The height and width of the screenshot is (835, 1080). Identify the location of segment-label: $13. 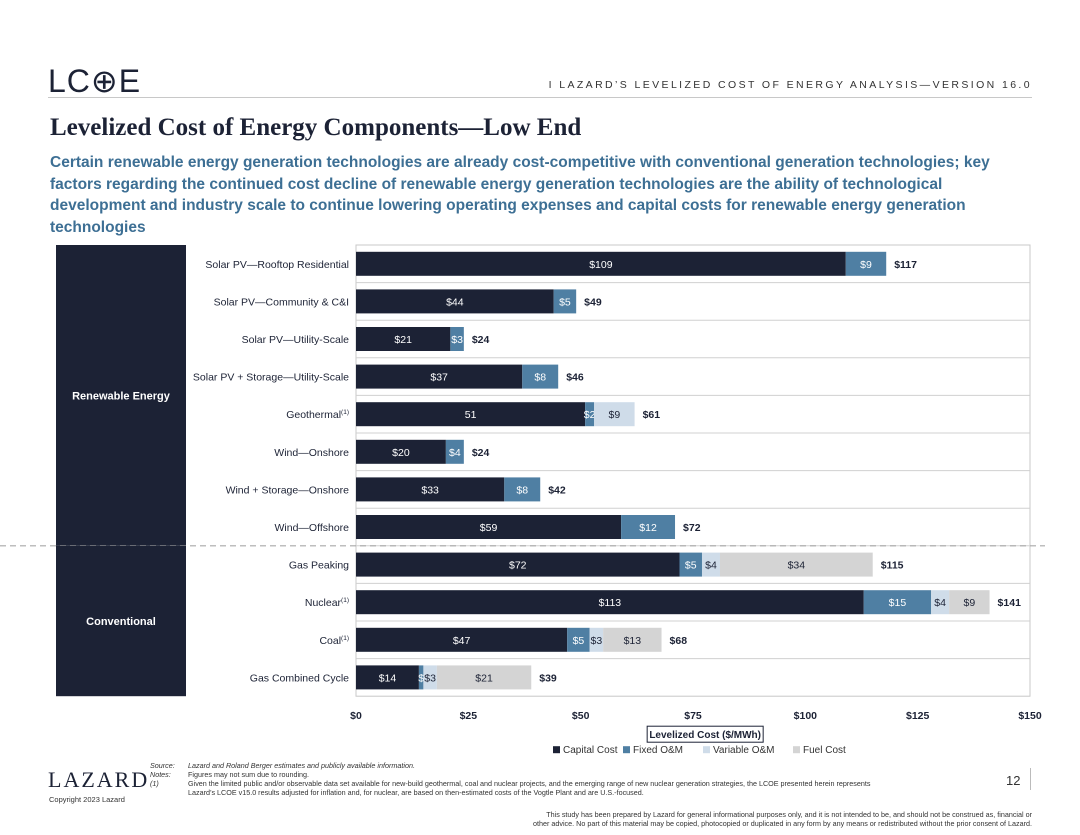
(633, 641).